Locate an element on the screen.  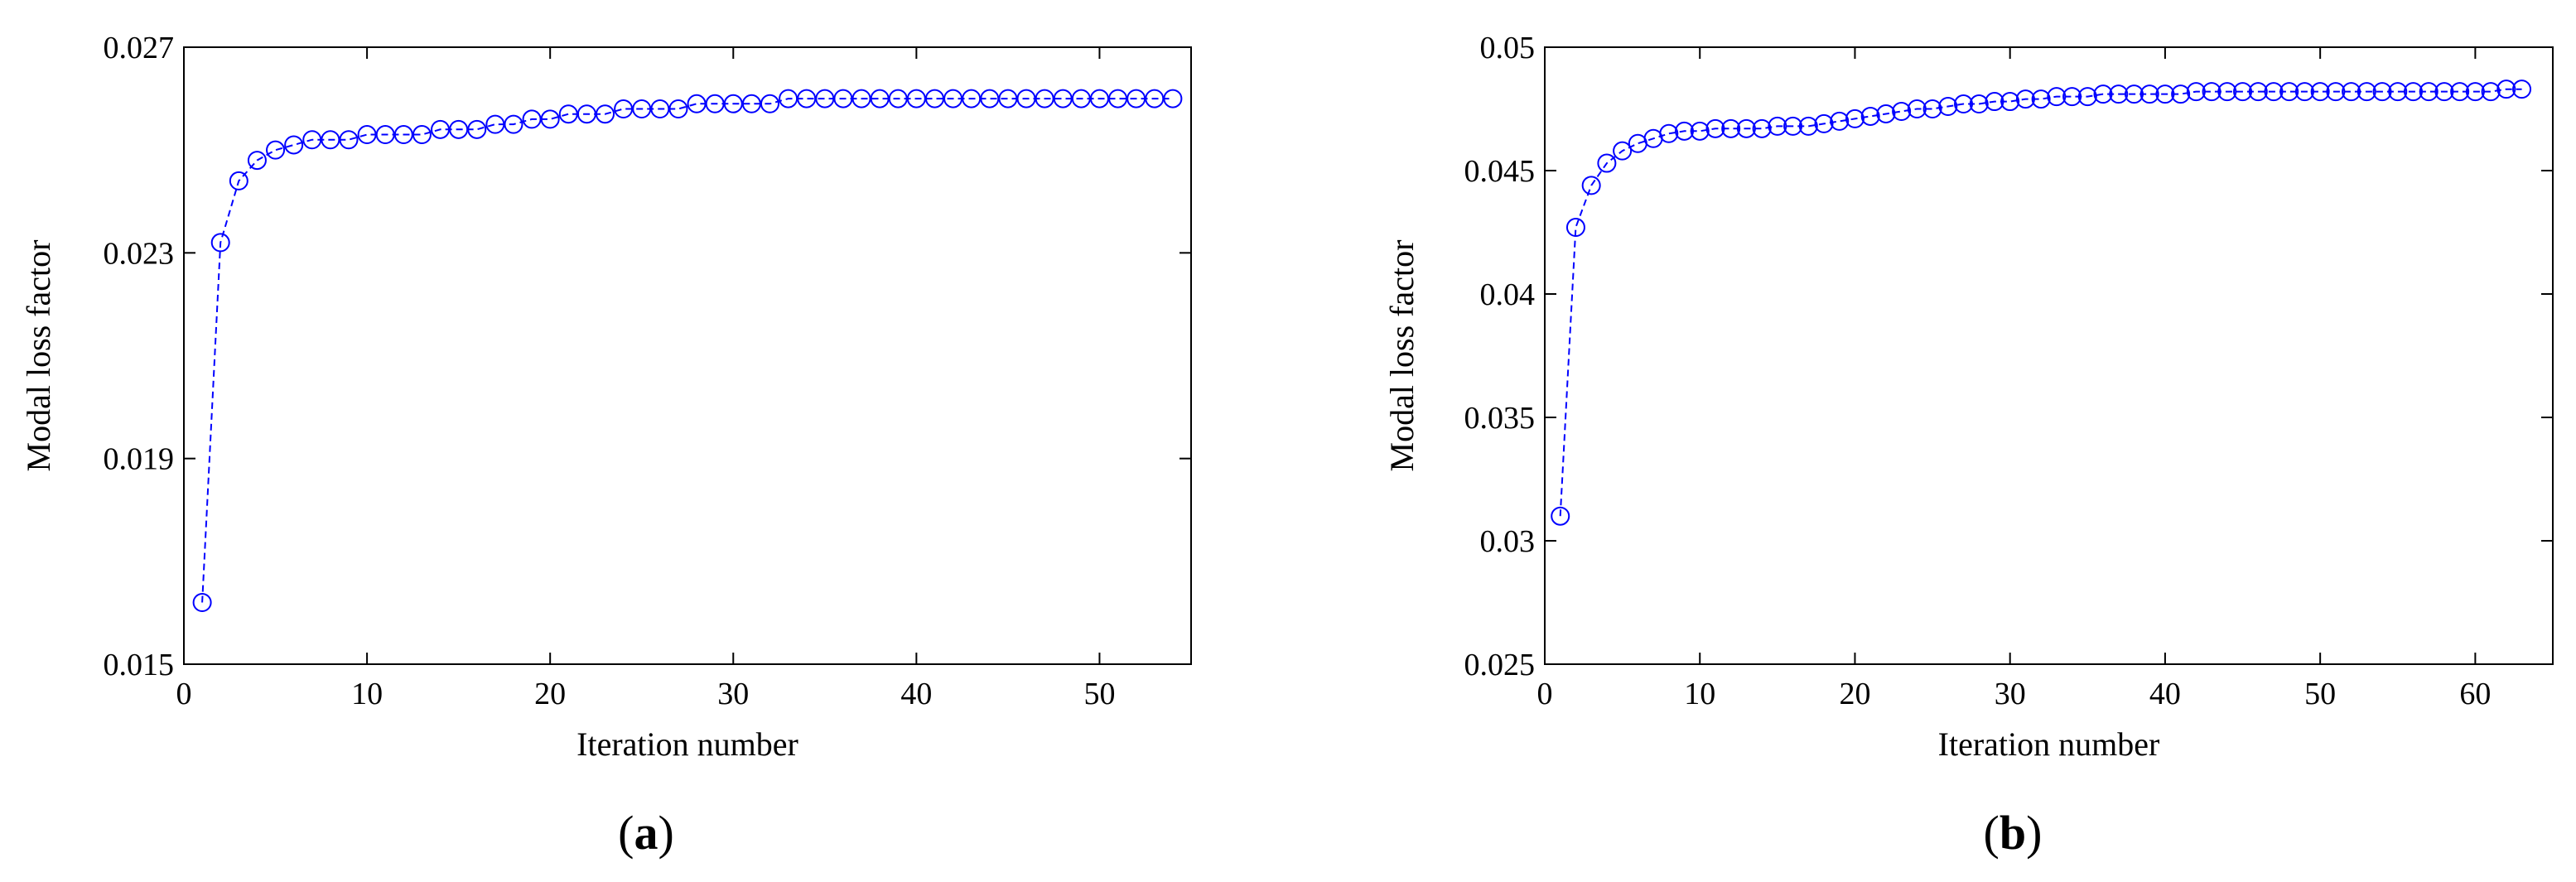
y-tick-label: 0.023 is located at coordinates (140, 253).